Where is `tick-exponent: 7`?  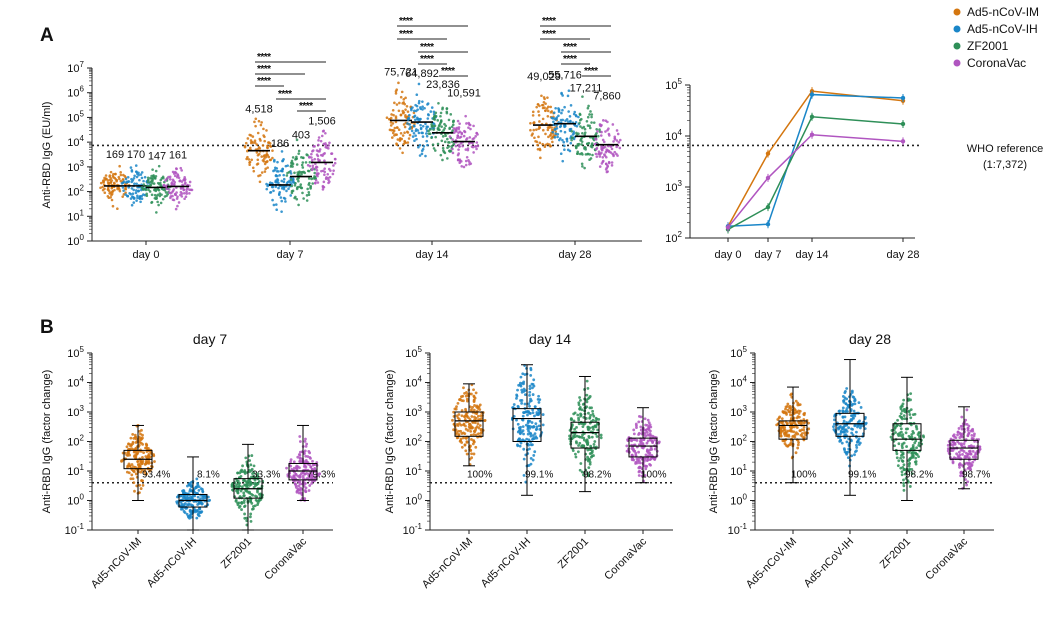 tick-exponent: 7 is located at coordinates (82, 64).